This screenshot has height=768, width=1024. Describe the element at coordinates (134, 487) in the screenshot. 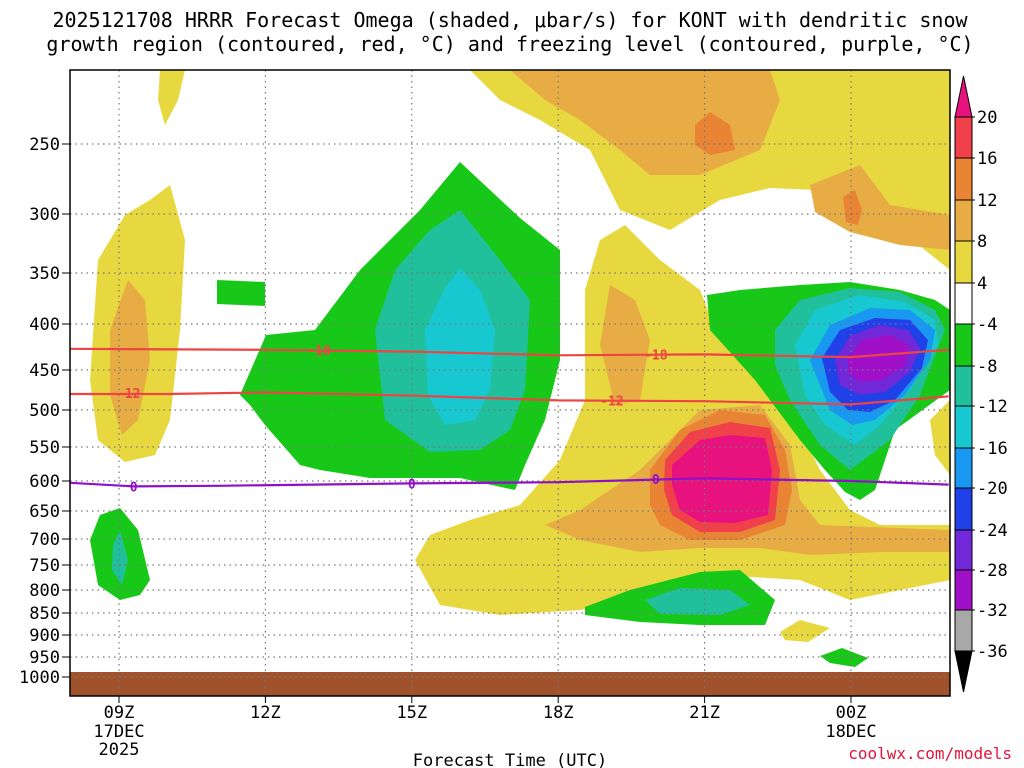

I see `contour-label-4: 0` at that location.